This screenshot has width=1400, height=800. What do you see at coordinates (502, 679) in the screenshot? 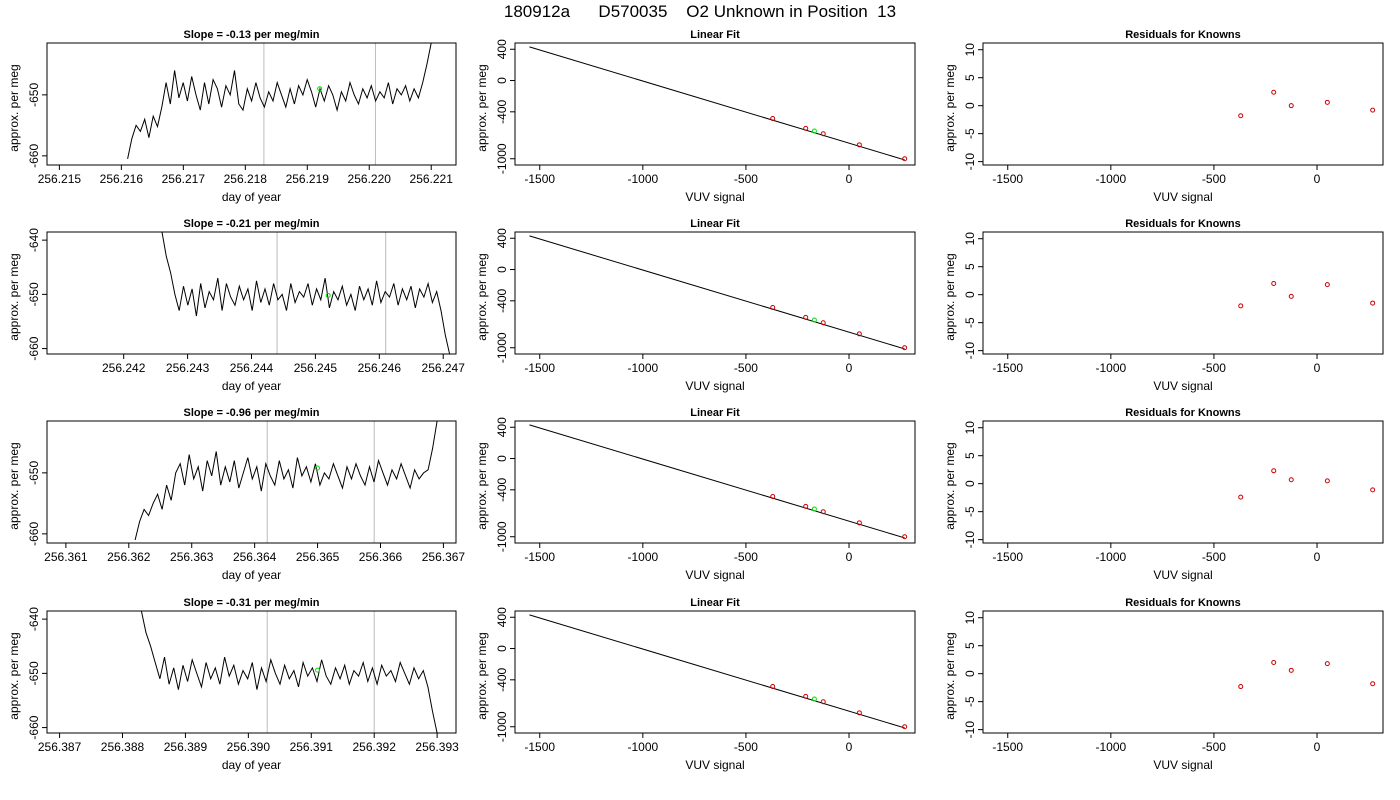
I see `y-tick-label: -400` at bounding box center [502, 679].